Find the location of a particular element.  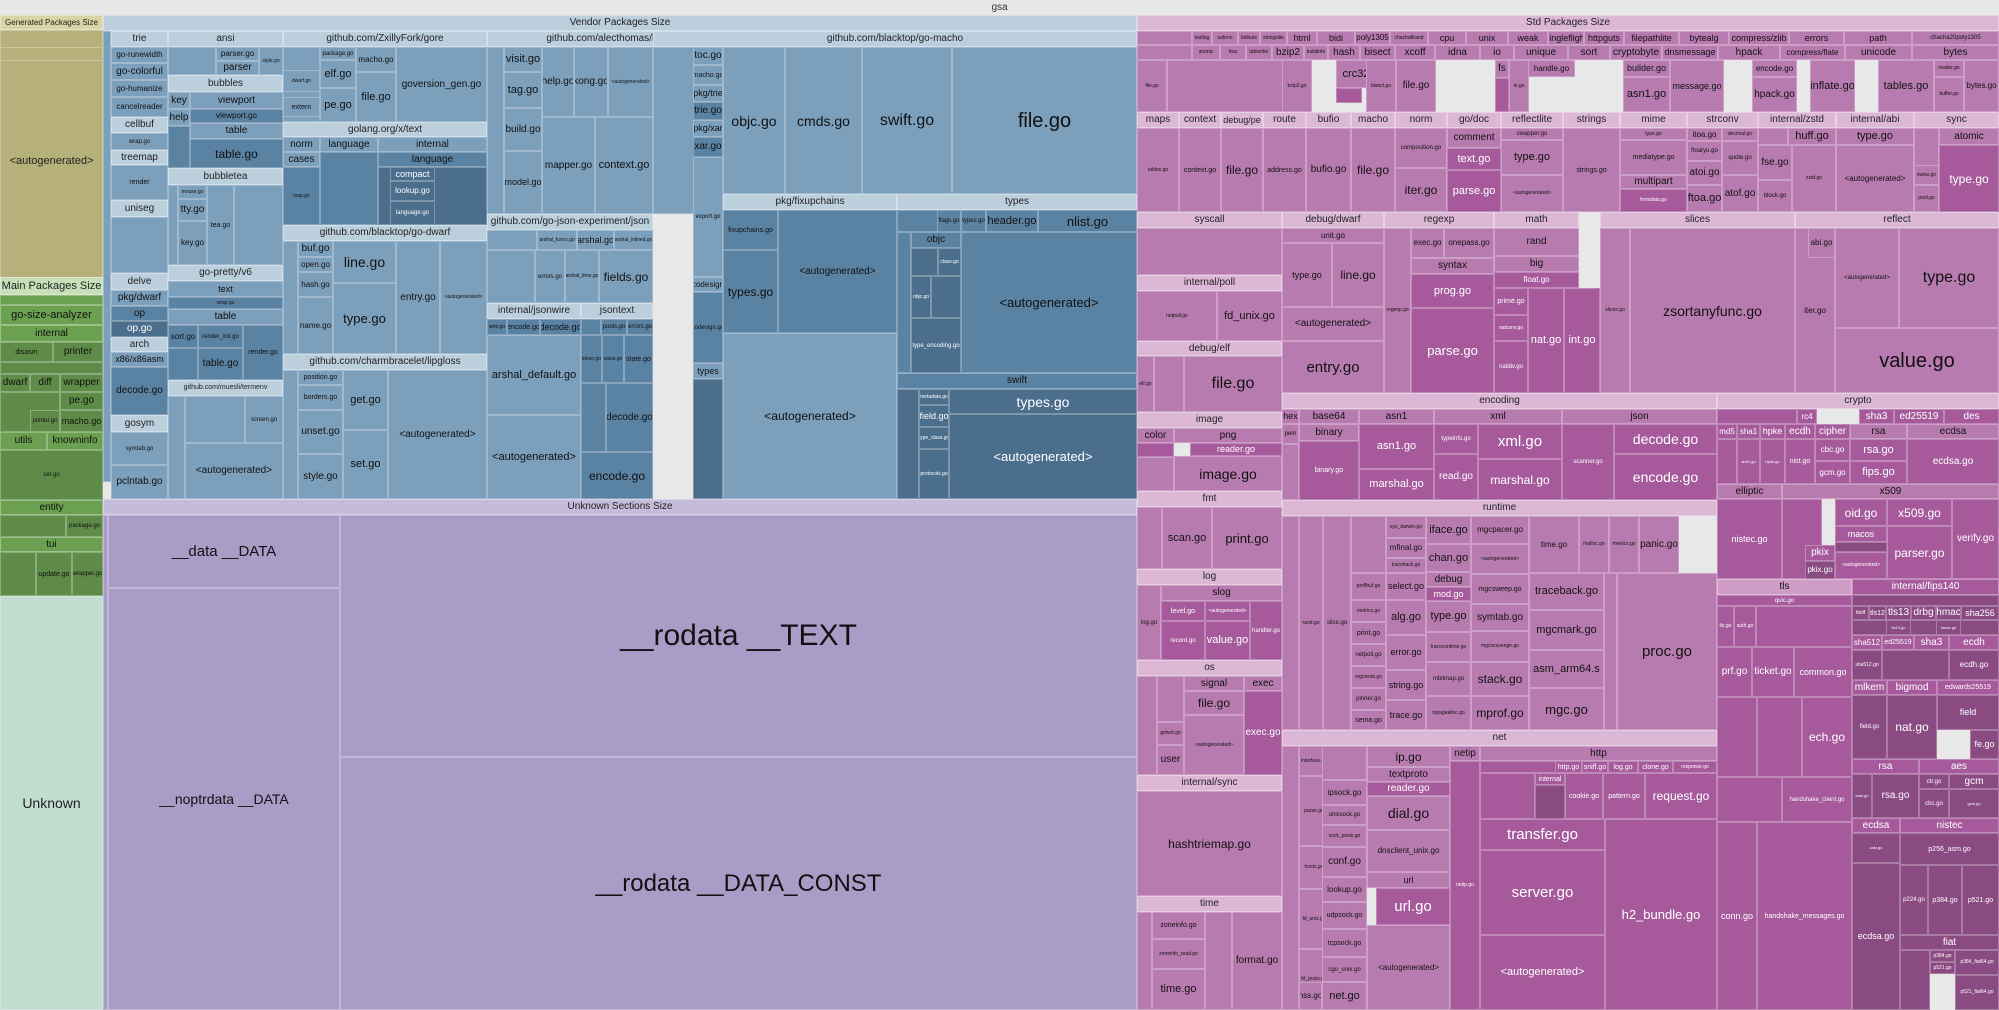

tile-itoa-go: itoa.go is located at coordinates (1704, 134).